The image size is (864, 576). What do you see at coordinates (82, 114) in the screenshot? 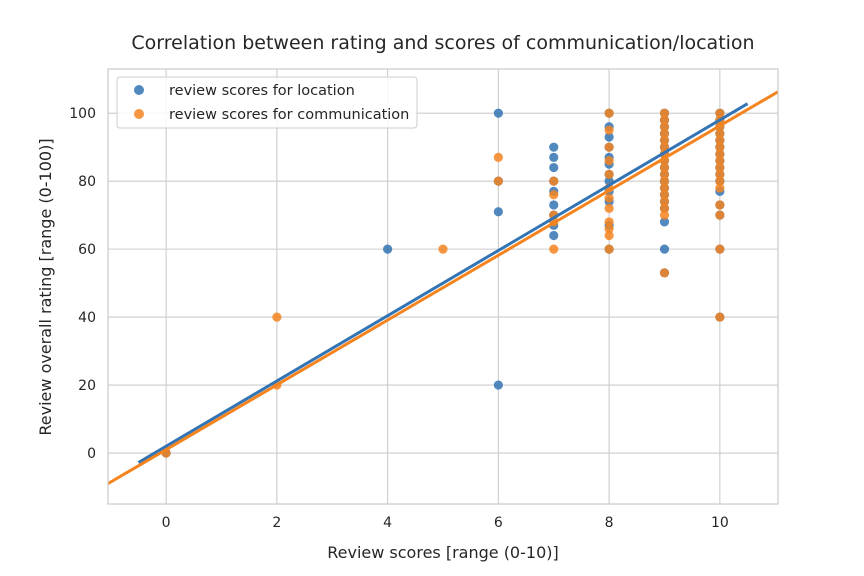
I see `y-tick-label: 100` at bounding box center [82, 114].